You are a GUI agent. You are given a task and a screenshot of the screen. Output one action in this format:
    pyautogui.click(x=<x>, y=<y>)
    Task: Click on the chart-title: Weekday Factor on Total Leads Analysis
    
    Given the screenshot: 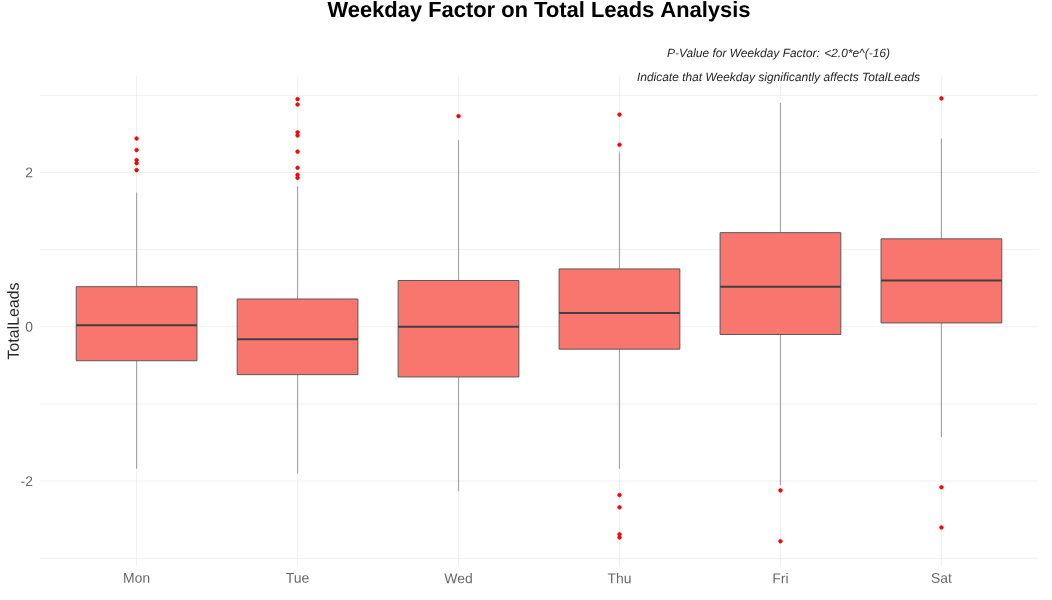 What is the action you would take?
    pyautogui.click(x=538, y=11)
    